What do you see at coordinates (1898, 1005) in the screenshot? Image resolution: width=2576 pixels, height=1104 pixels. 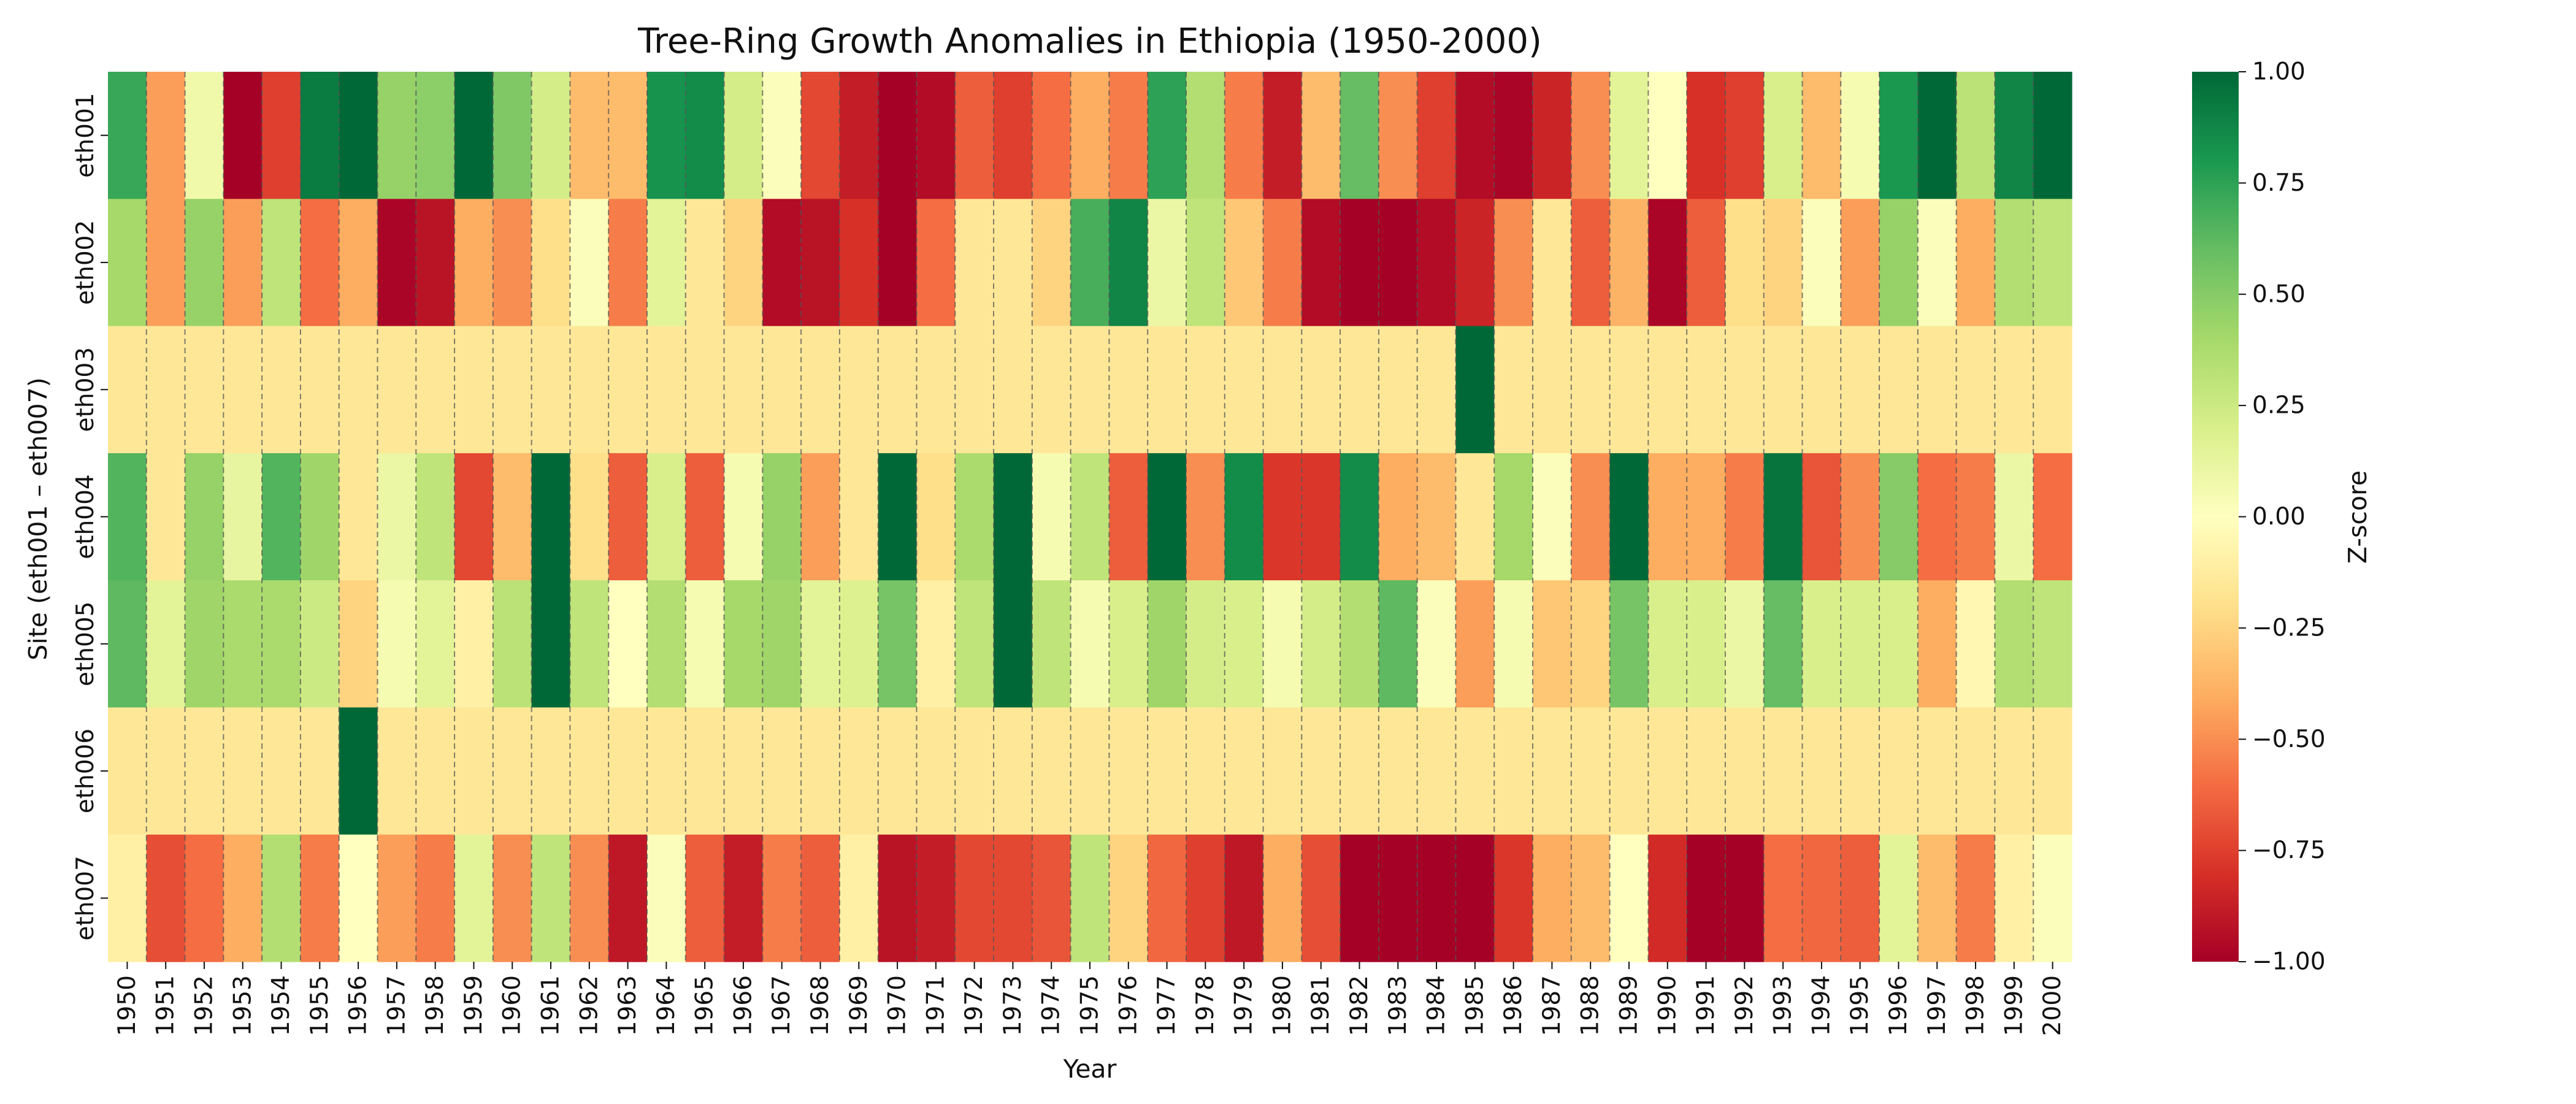 I see `x-tick-label: 1996` at bounding box center [1898, 1005].